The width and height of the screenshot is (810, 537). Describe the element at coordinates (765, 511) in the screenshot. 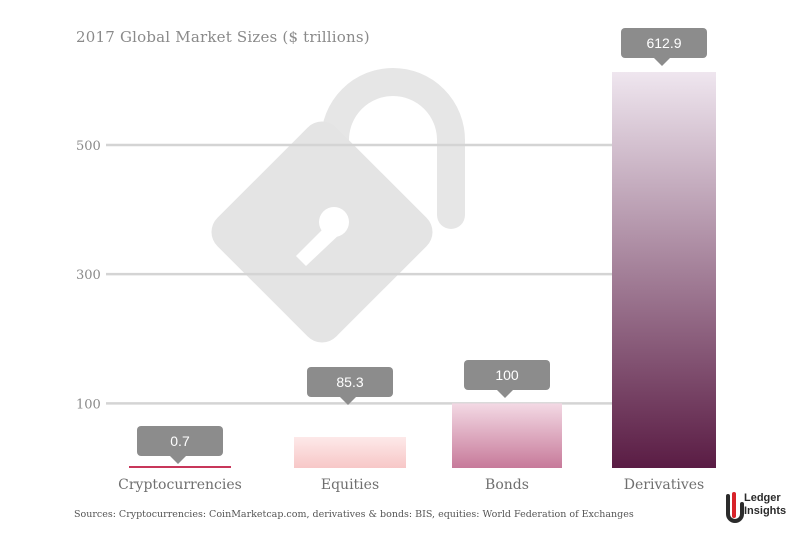

I see `logo-line2: Insights` at that location.